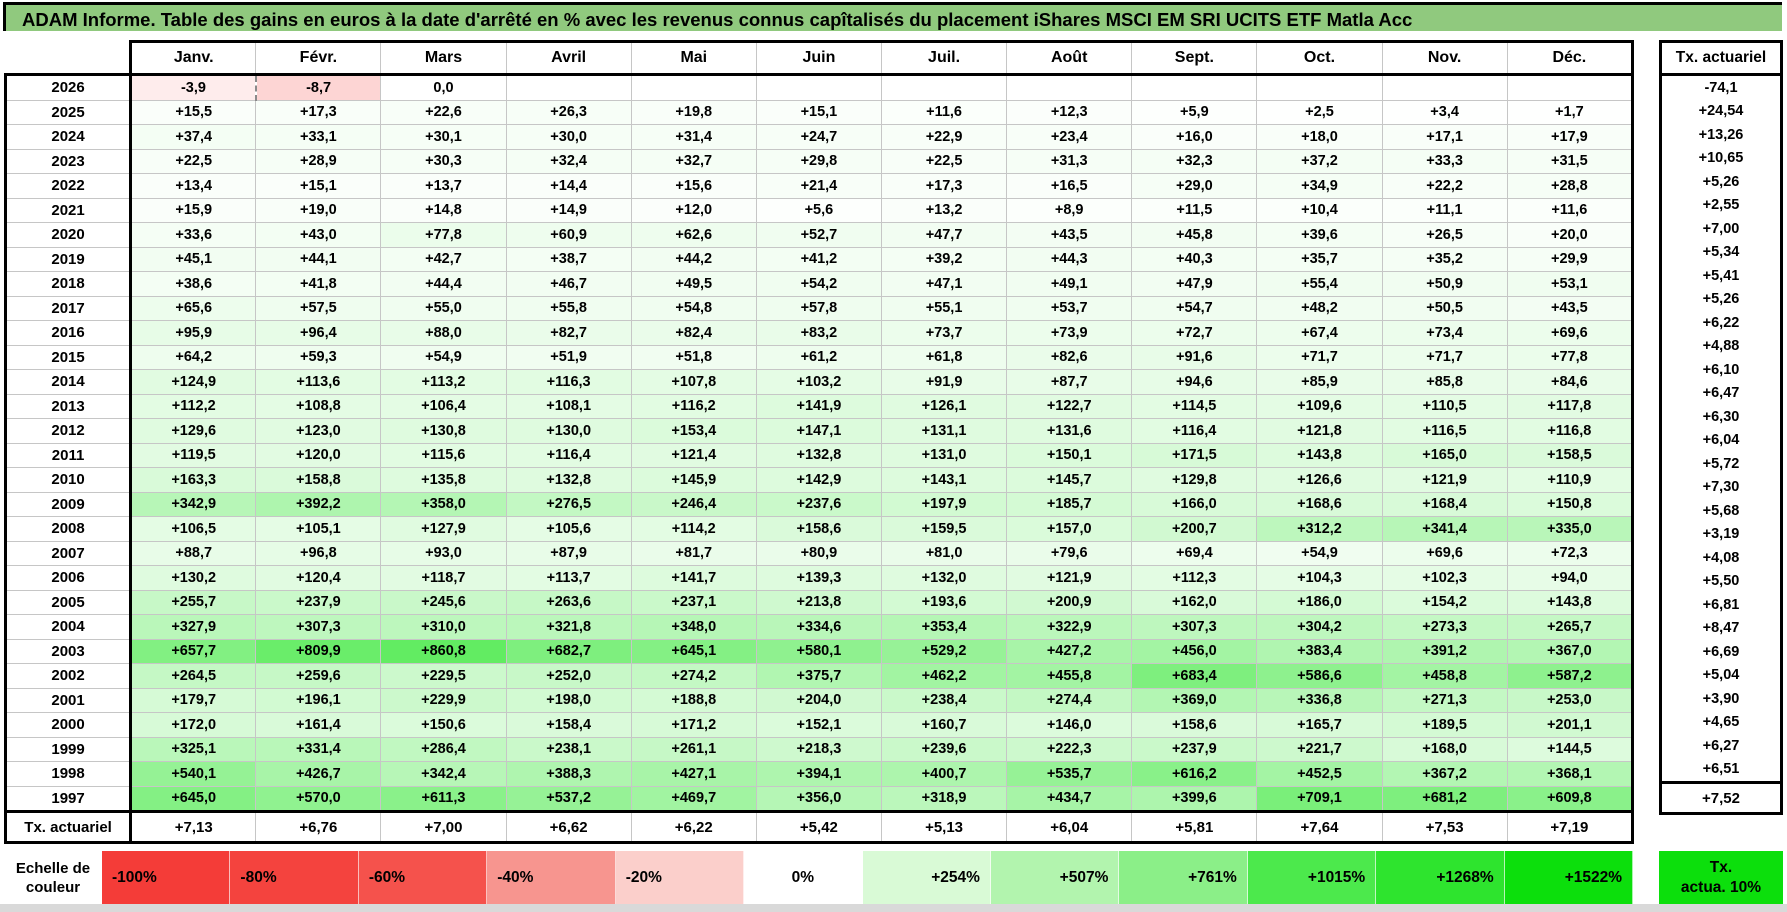 The height and width of the screenshot is (912, 1787). I want to click on gain-cell: +394,1, so click(818, 774).